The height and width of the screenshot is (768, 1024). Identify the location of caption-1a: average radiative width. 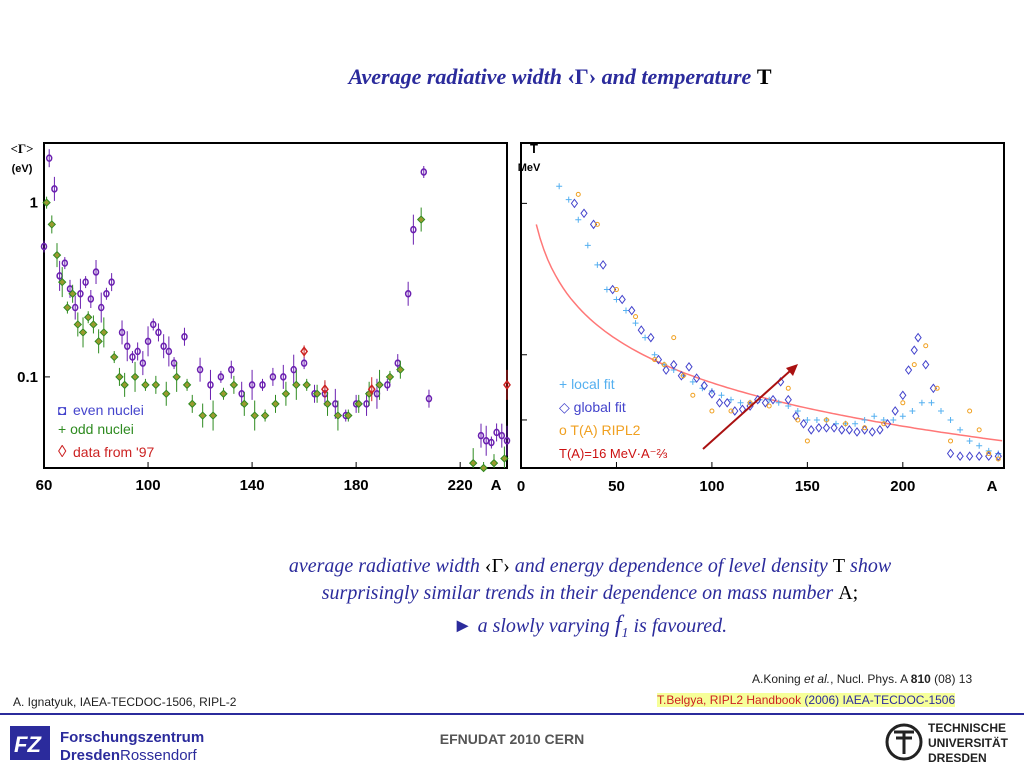
(386, 566).